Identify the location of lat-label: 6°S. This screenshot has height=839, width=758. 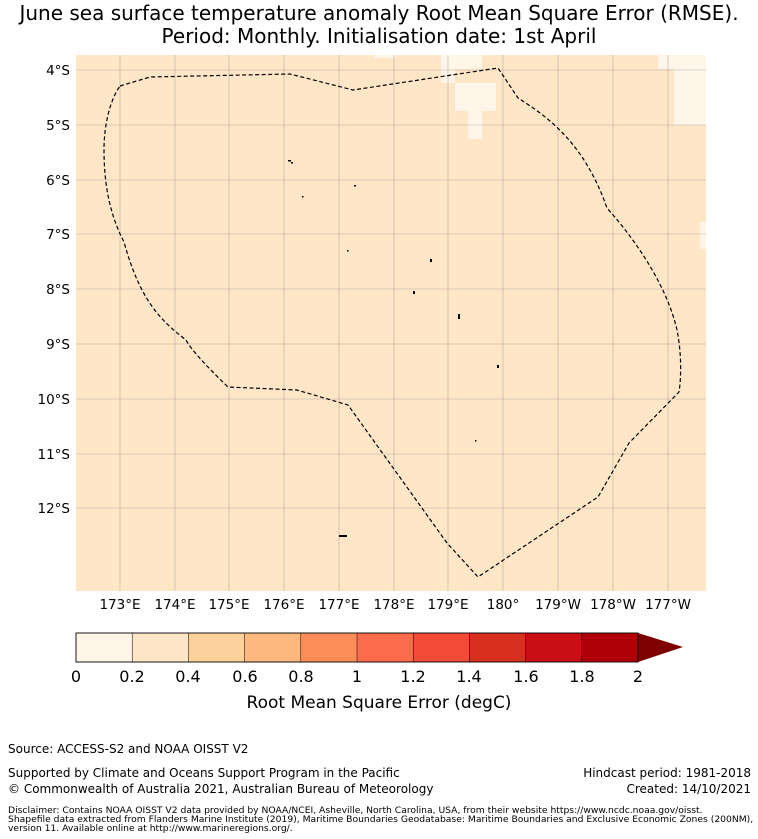
(58, 181).